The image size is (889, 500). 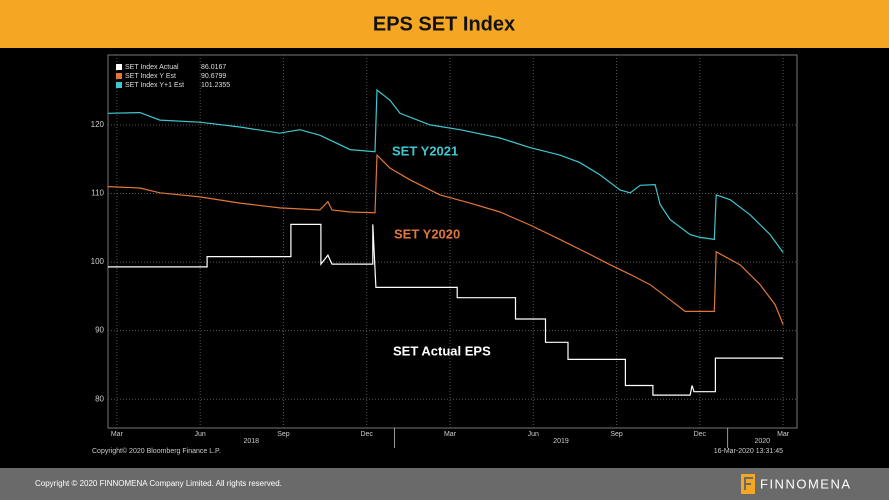 What do you see at coordinates (444, 484) in the screenshot?
I see `footer-bar` at bounding box center [444, 484].